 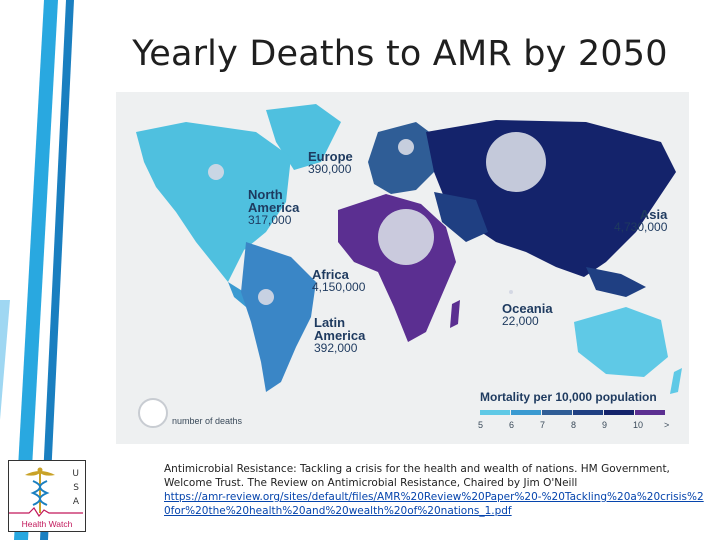 I want to click on madagascar-shape, so click(x=455, y=314).